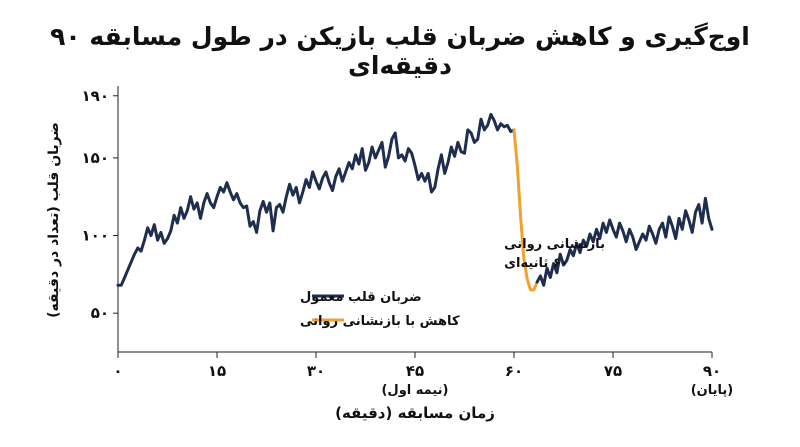 The height and width of the screenshot is (447, 800). What do you see at coordinates (95, 96) in the screenshot?
I see `y-tick-label: ۱۹۰` at bounding box center [95, 96].